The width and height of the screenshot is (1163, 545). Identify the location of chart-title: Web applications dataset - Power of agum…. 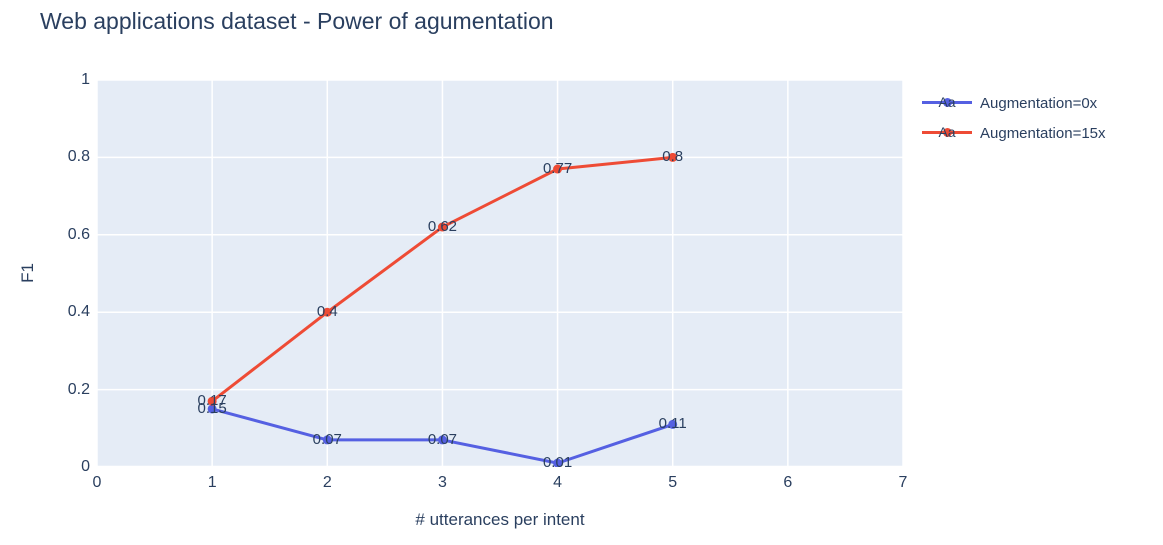
(297, 21).